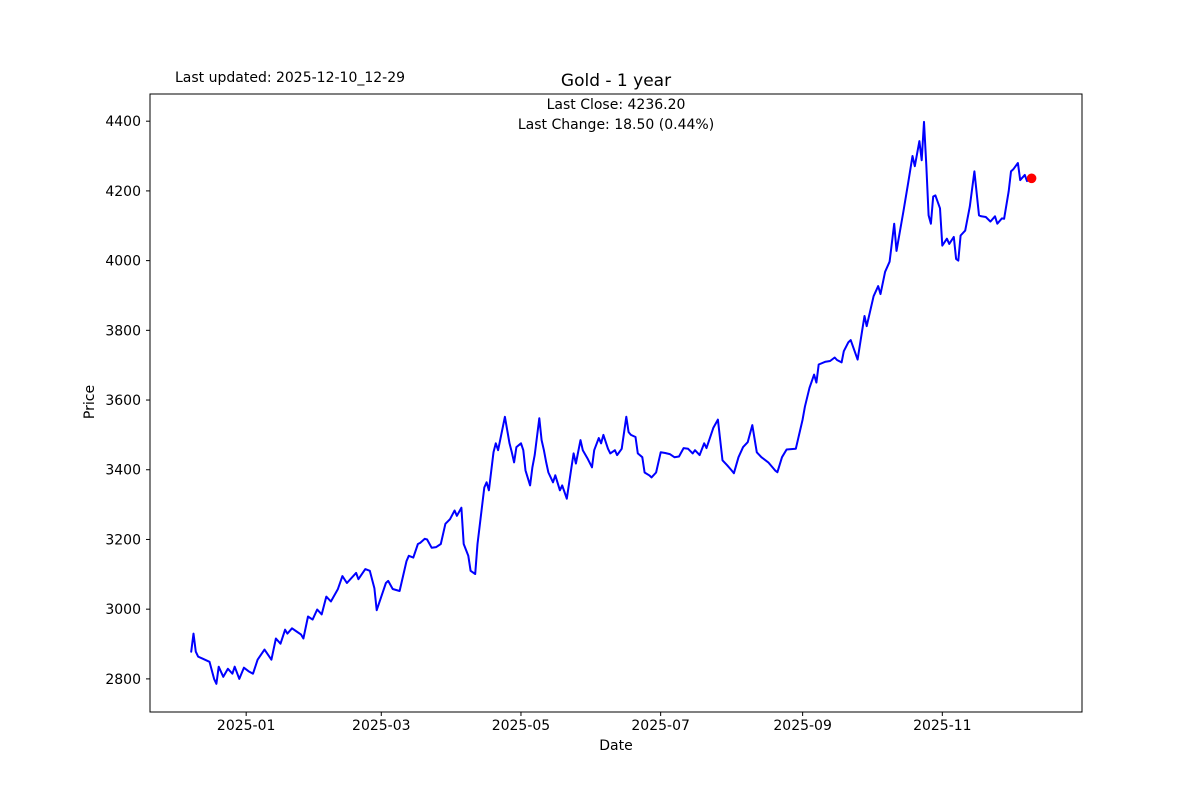 The width and height of the screenshot is (1200, 800). I want to click on x-tick-label: 2025-07, so click(660, 726).